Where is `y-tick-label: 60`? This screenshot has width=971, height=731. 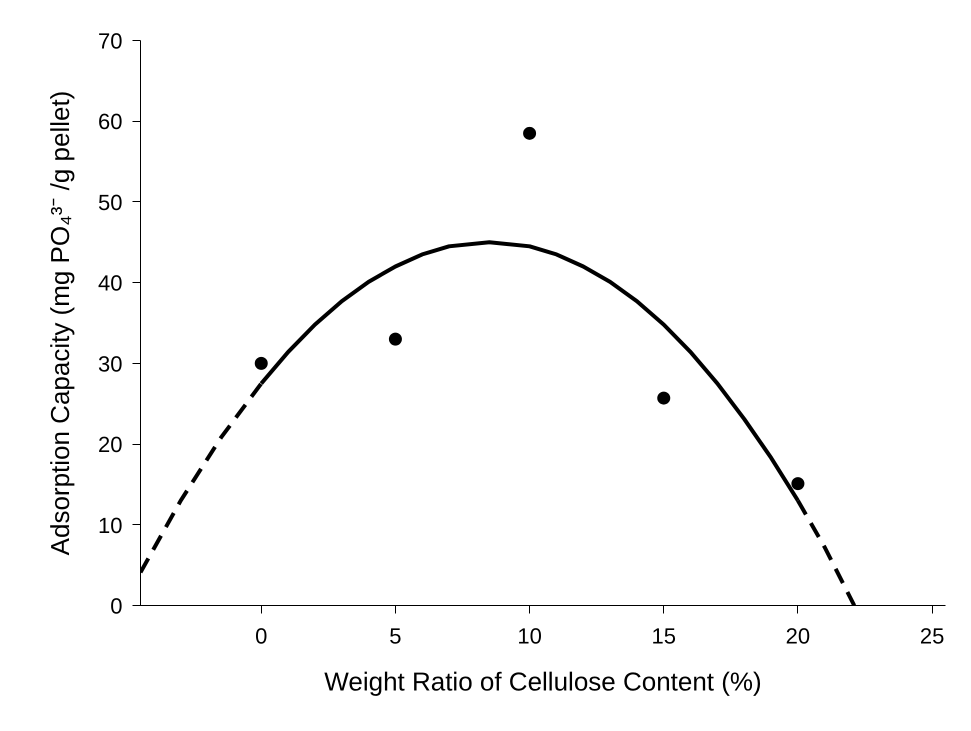 y-tick-label: 60 is located at coordinates (110, 121).